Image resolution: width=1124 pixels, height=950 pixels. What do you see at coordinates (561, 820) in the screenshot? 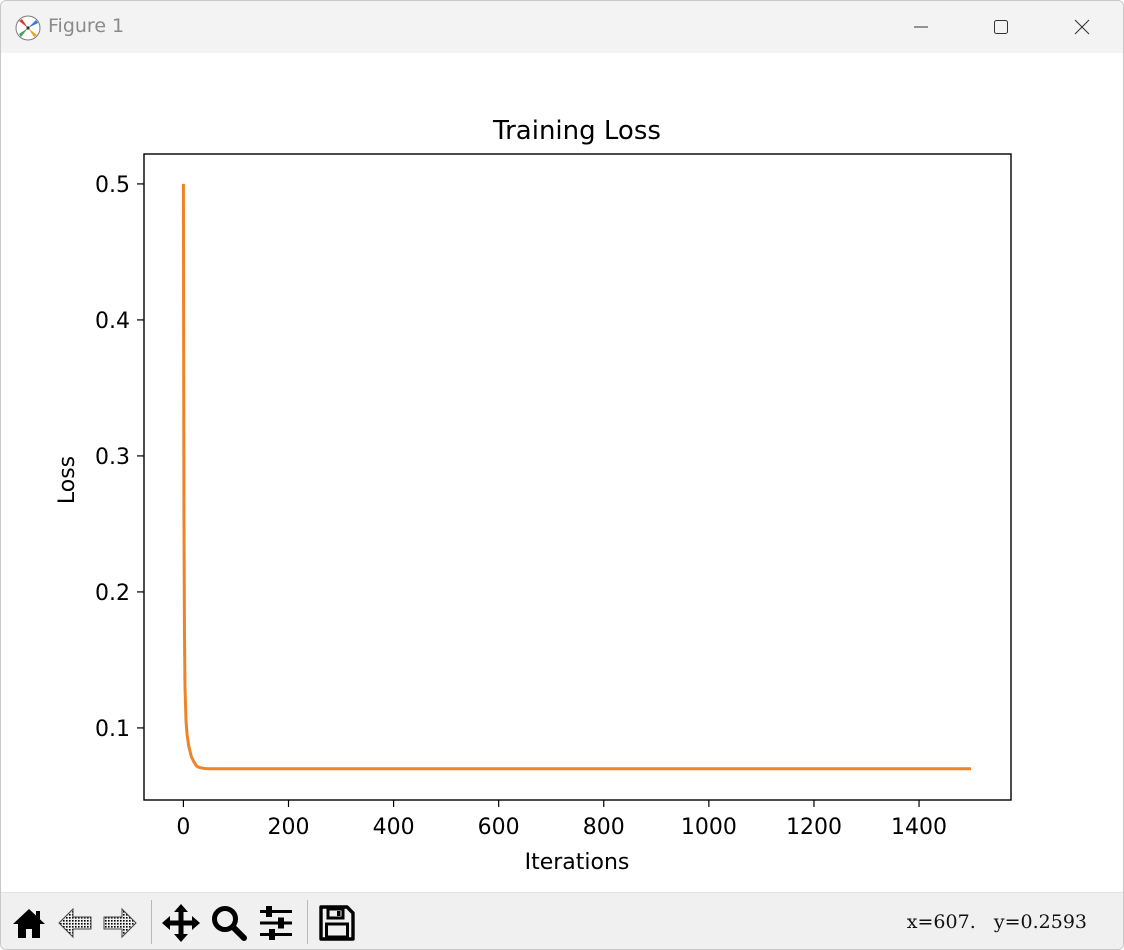
I see `x-axis: 0 200 400 600 800 1000 1200 1400` at bounding box center [561, 820].